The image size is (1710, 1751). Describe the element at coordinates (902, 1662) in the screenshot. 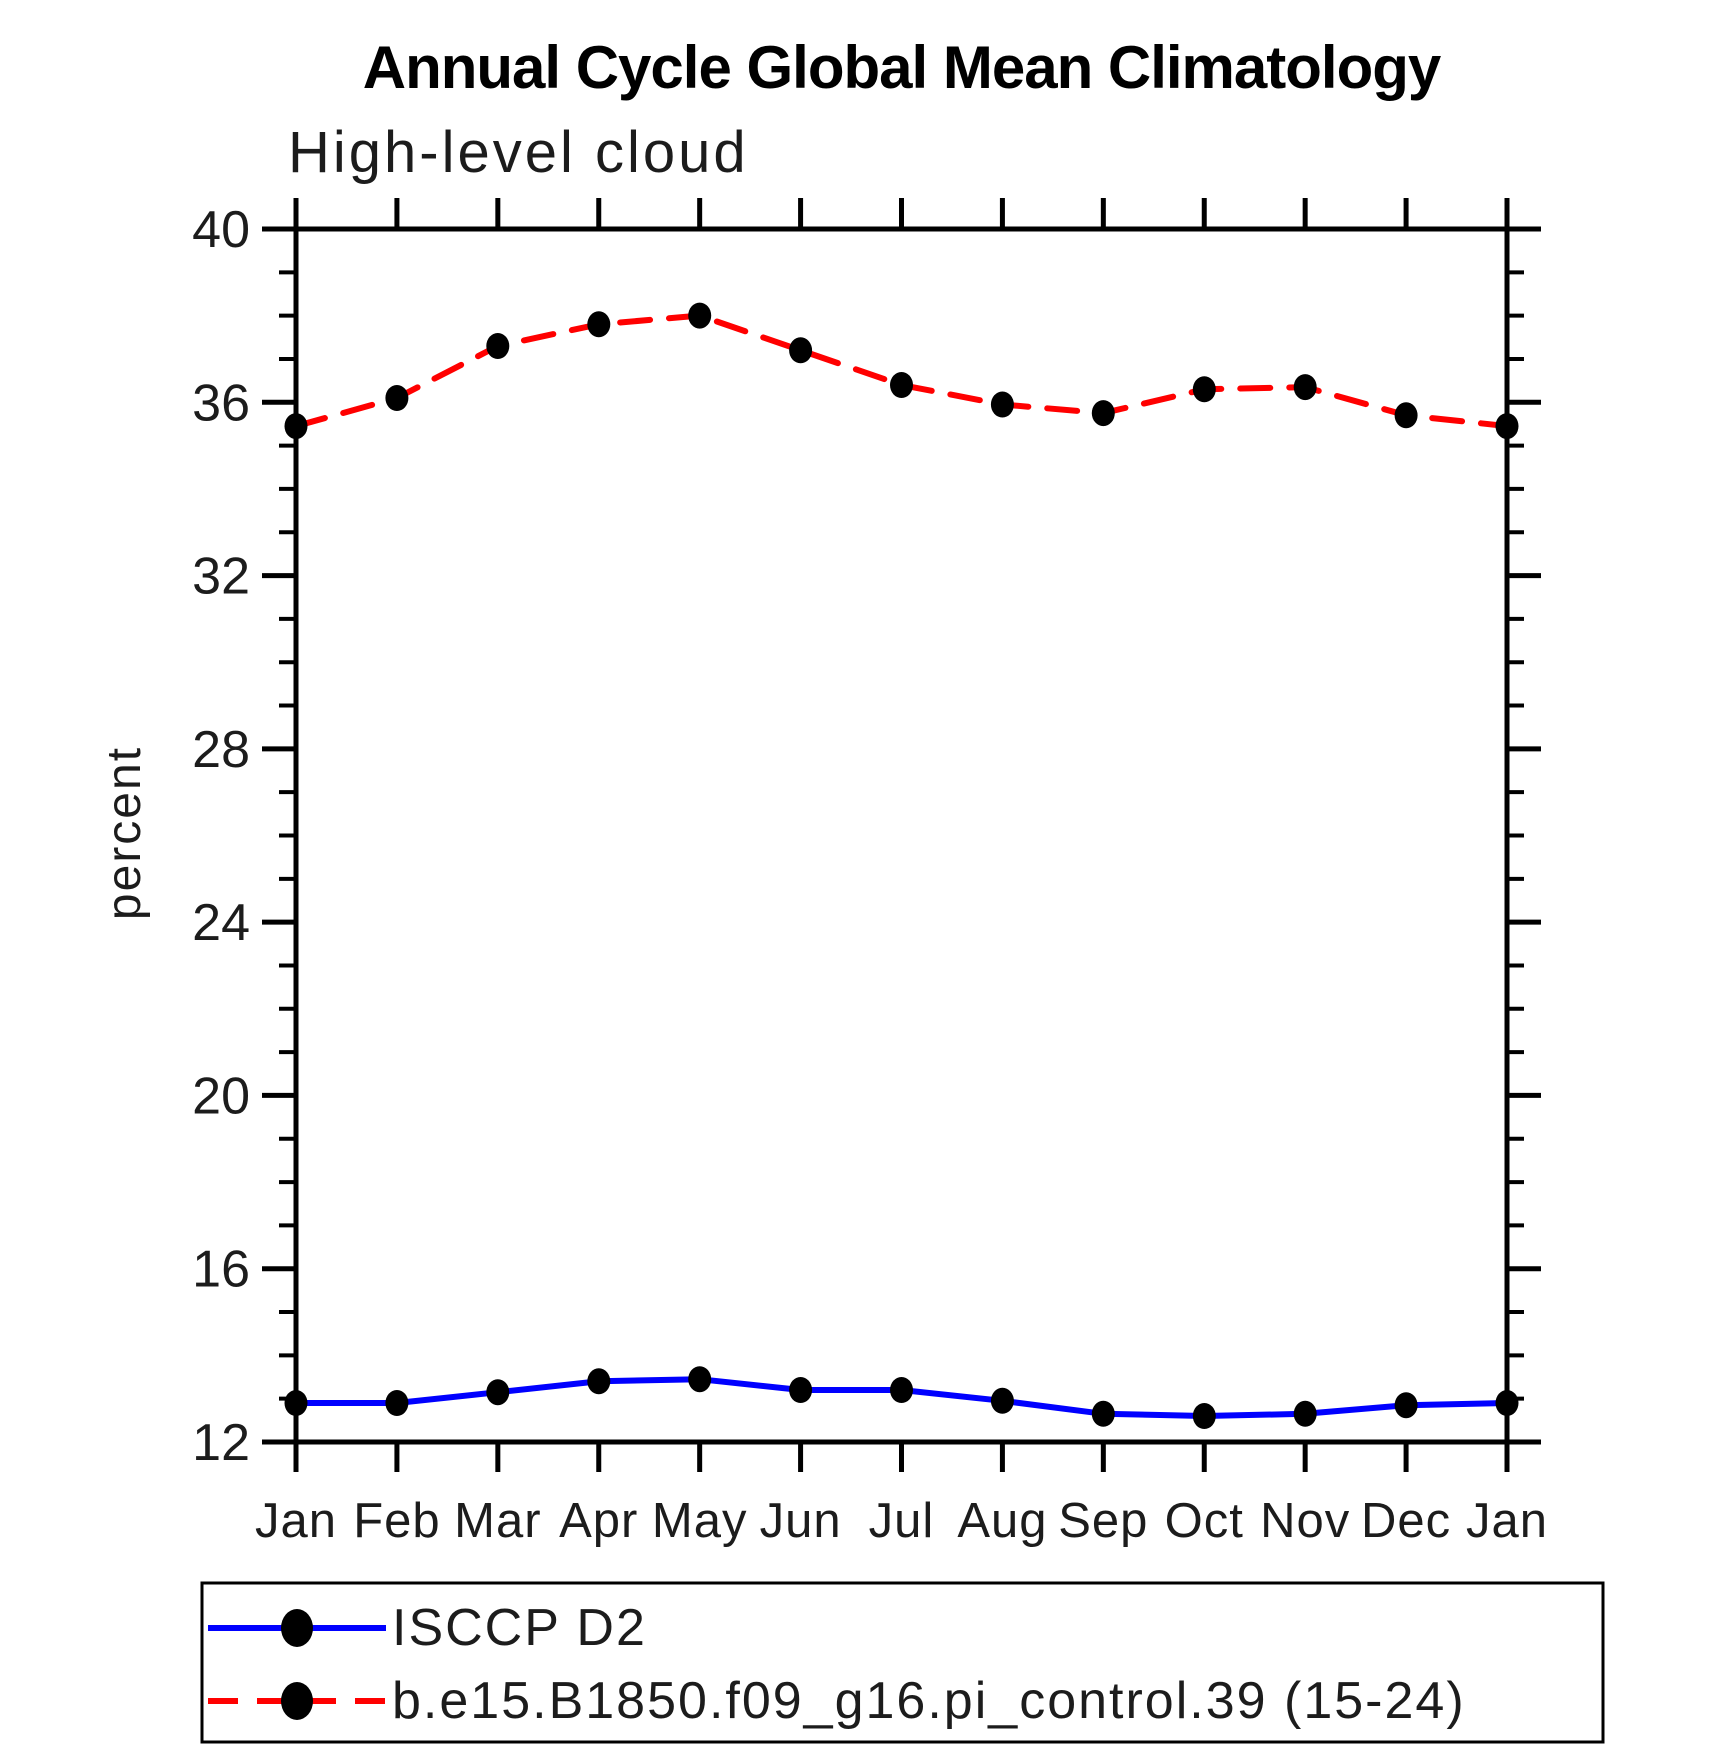

I see `legend-box` at that location.